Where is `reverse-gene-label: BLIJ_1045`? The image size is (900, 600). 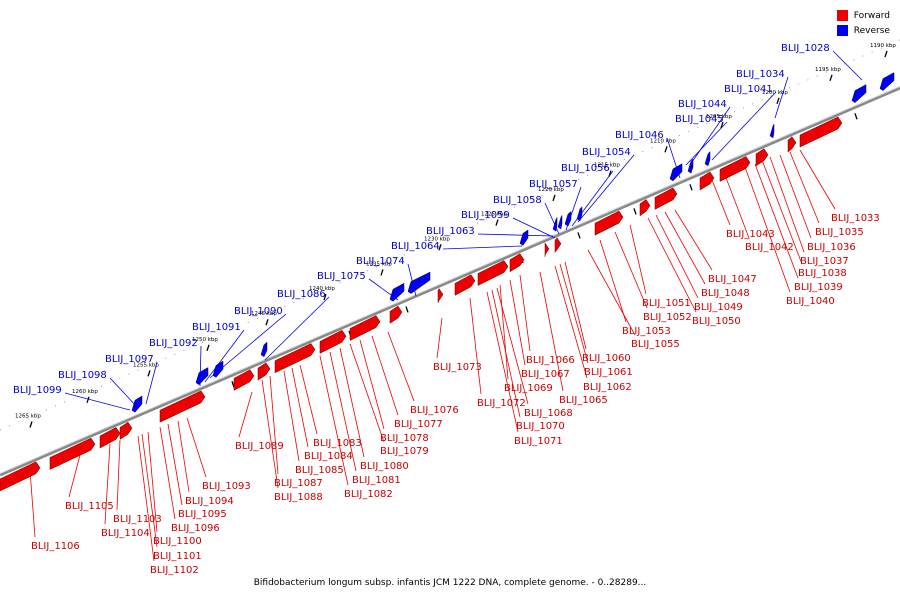 reverse-gene-label: BLIJ_1045 is located at coordinates (699, 119).